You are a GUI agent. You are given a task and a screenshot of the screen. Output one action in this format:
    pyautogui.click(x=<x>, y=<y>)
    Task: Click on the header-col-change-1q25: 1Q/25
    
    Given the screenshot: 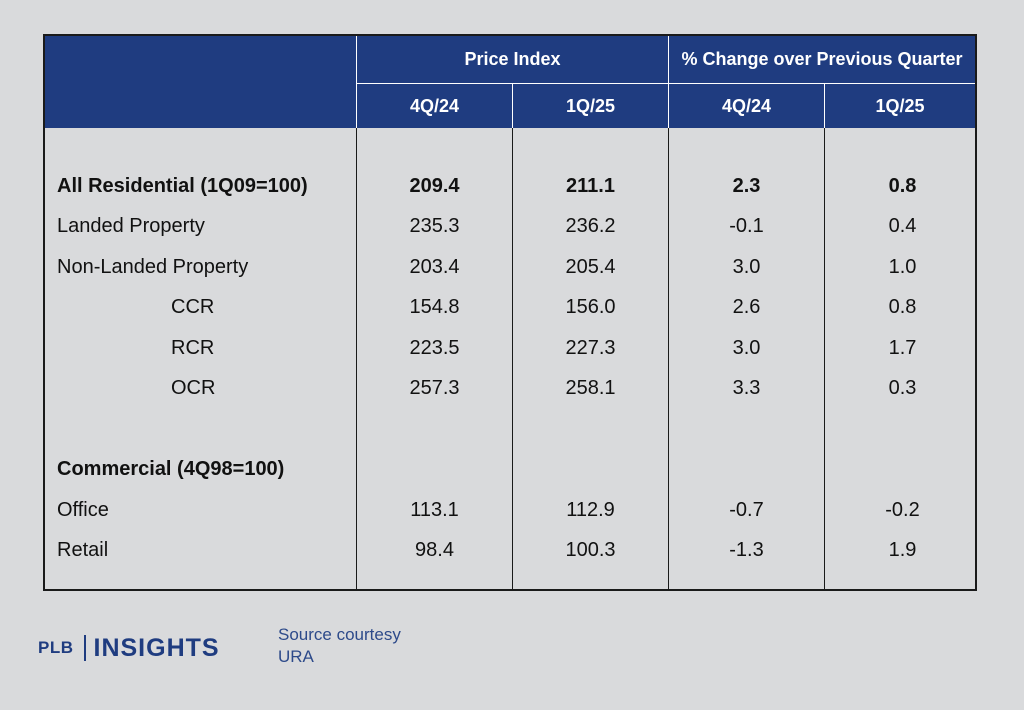 What is the action you would take?
    pyautogui.click(x=900, y=105)
    